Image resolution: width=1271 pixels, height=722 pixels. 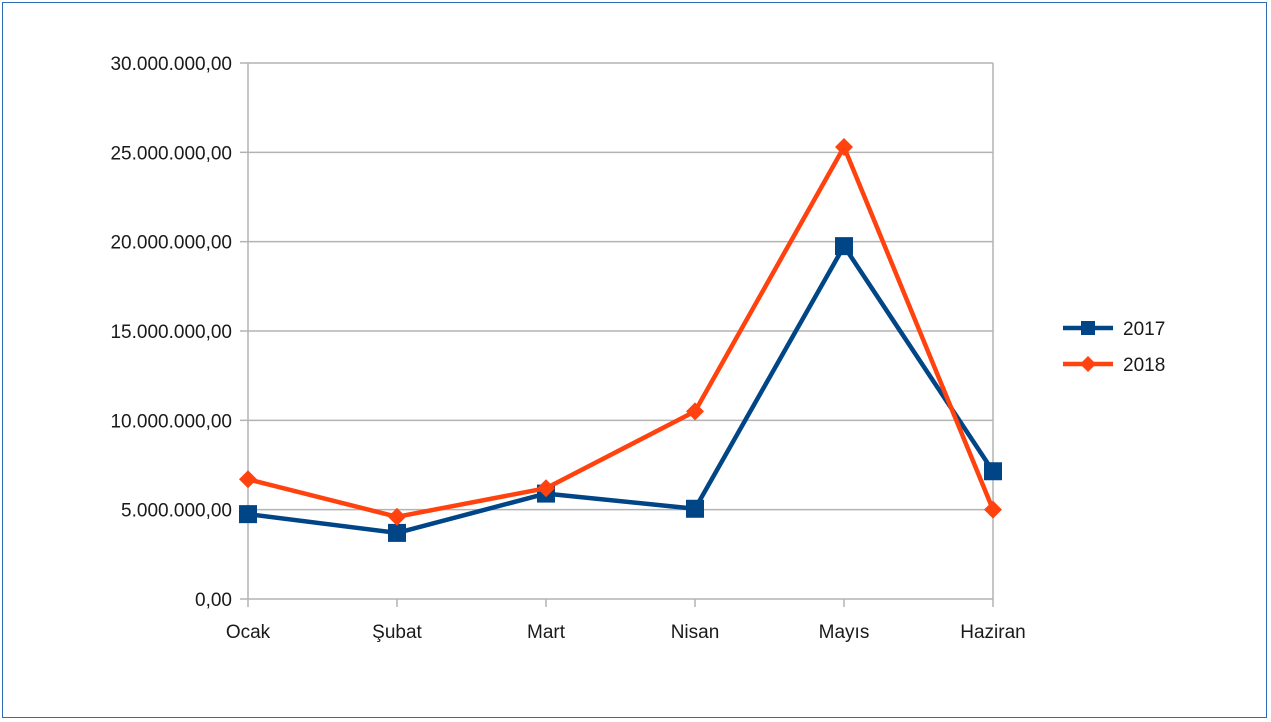 What do you see at coordinates (248, 632) in the screenshot?
I see `x-tick-label: Ocak` at bounding box center [248, 632].